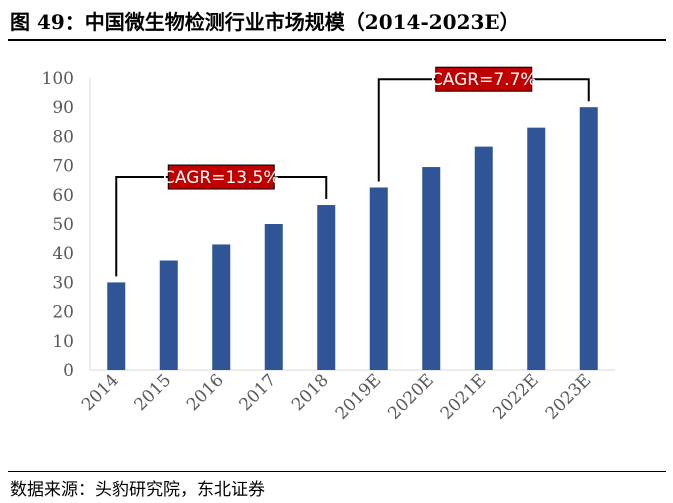 This screenshot has width=673, height=503. What do you see at coordinates (100, 392) in the screenshot?
I see `x-tick-label: 2014` at bounding box center [100, 392].